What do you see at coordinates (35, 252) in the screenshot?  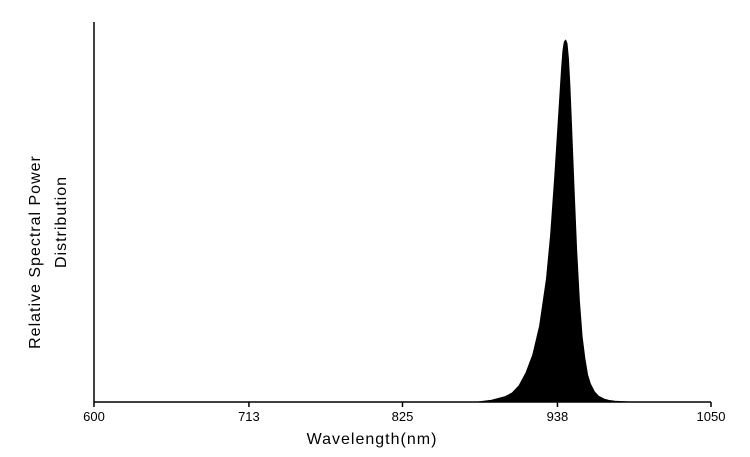 I see `y-axis-title-line-1: Relative Spectral Power` at bounding box center [35, 252].